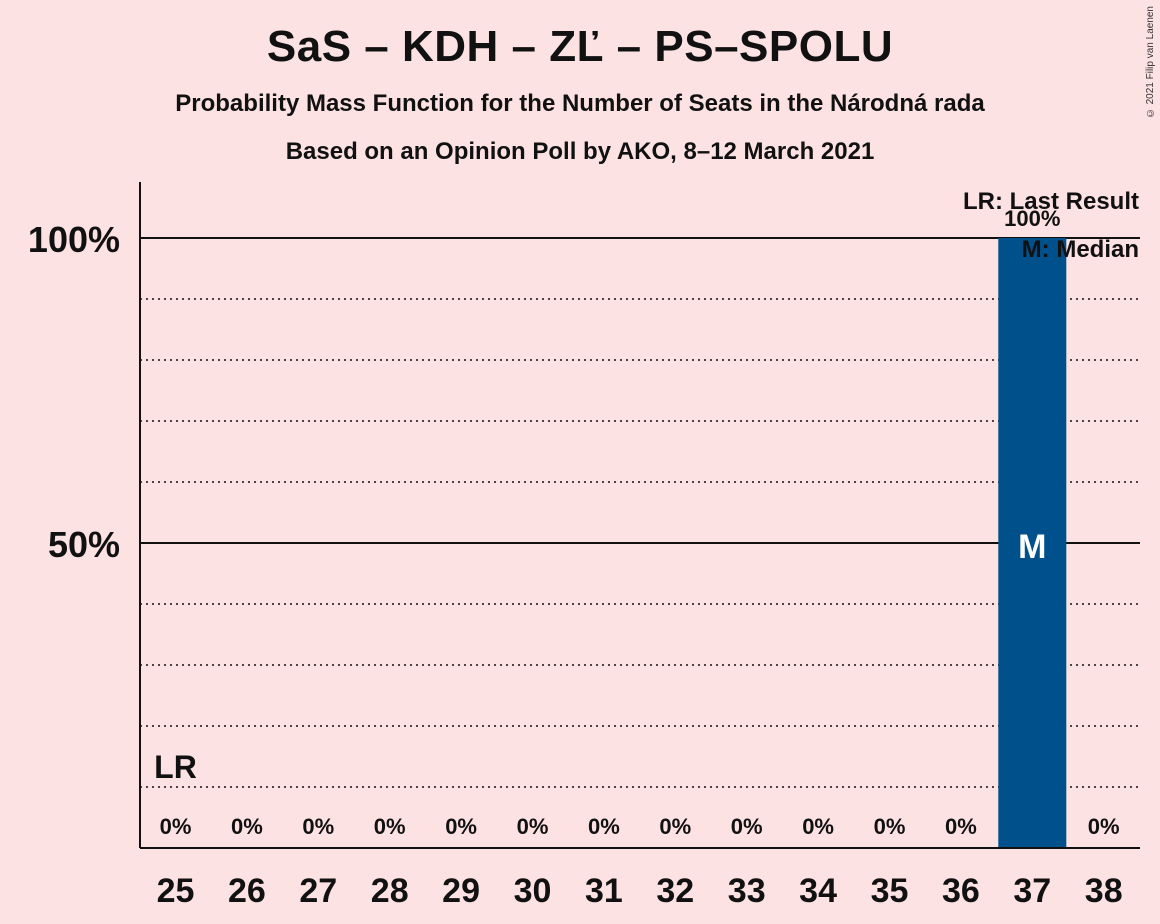 This screenshot has height=924, width=1160. What do you see at coordinates (390, 891) in the screenshot?
I see `x-tick-label: 28` at bounding box center [390, 891].